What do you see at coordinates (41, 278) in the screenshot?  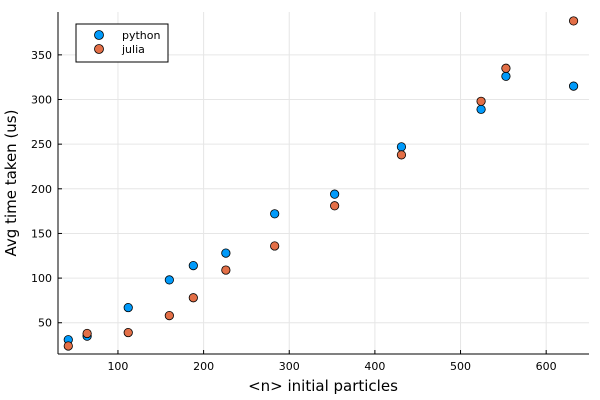 I see `y-tick-label: 100` at bounding box center [41, 278].